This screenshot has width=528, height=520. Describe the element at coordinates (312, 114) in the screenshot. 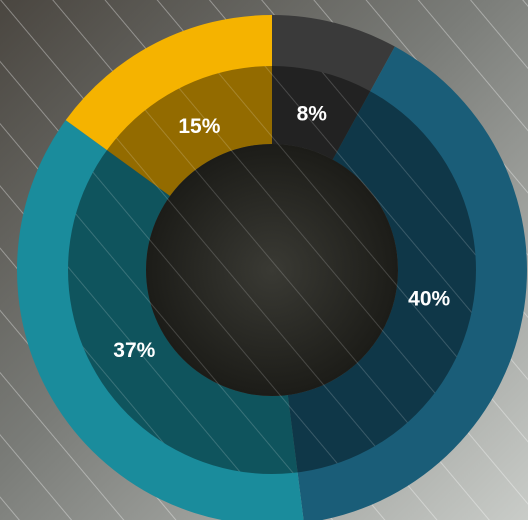

I see `value-label: 8%` at that location.